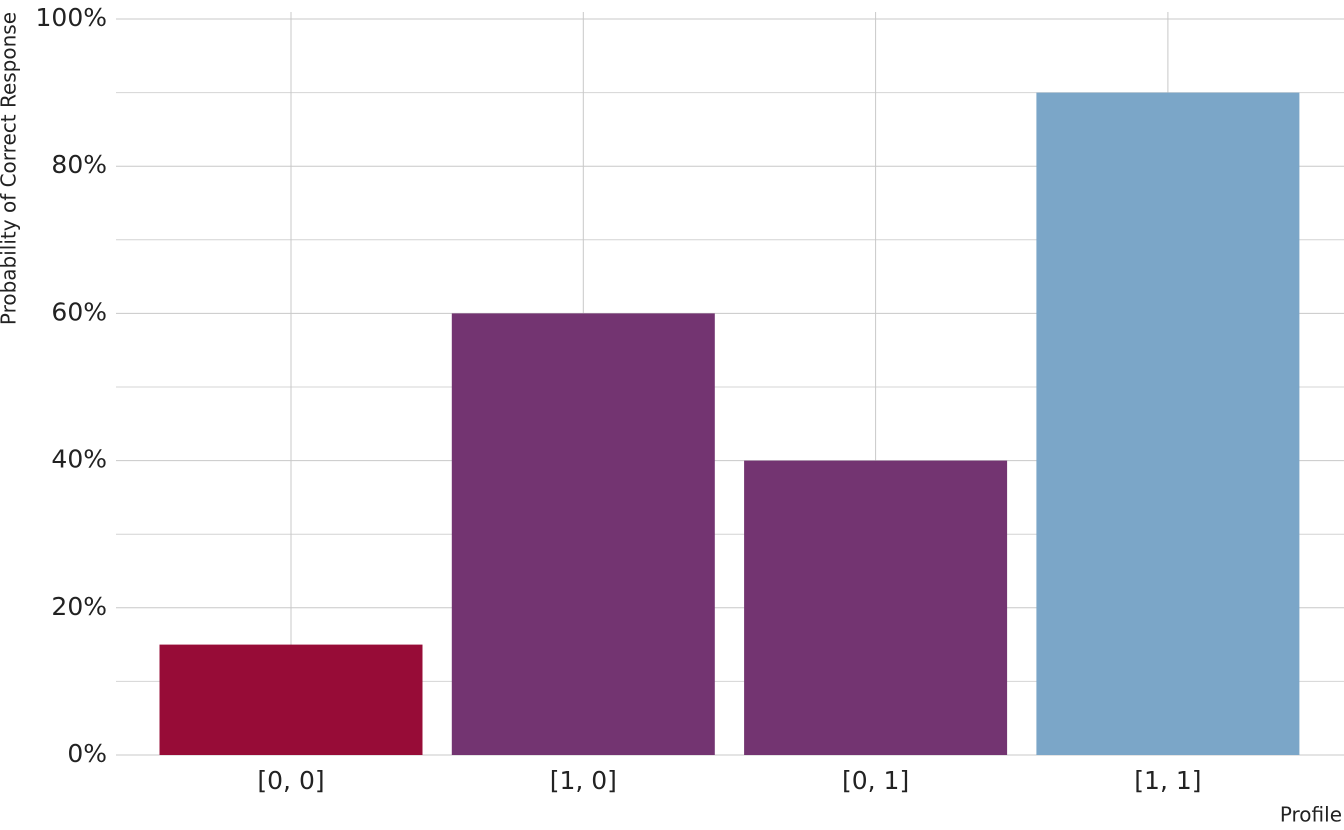  What do you see at coordinates (71, 17) in the screenshot?
I see `y-tick-label: 100%` at bounding box center [71, 17].